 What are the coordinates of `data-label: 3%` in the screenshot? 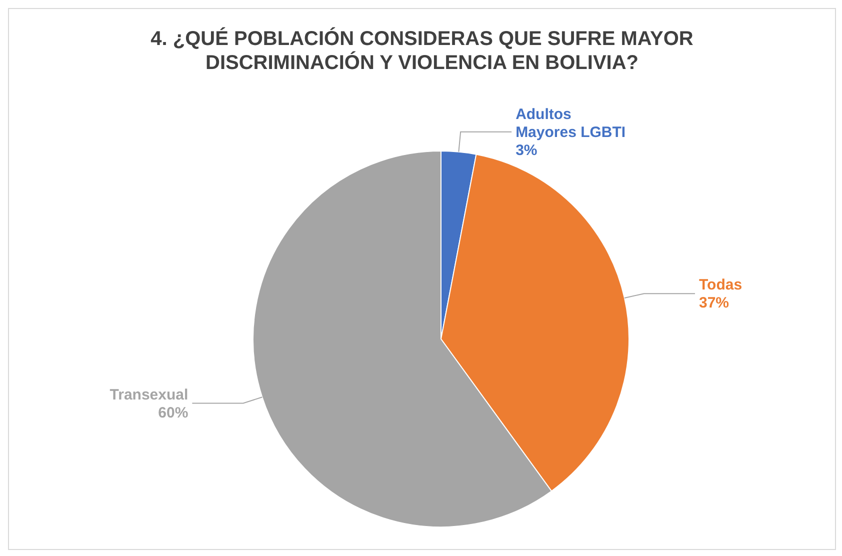 It's located at (527, 150).